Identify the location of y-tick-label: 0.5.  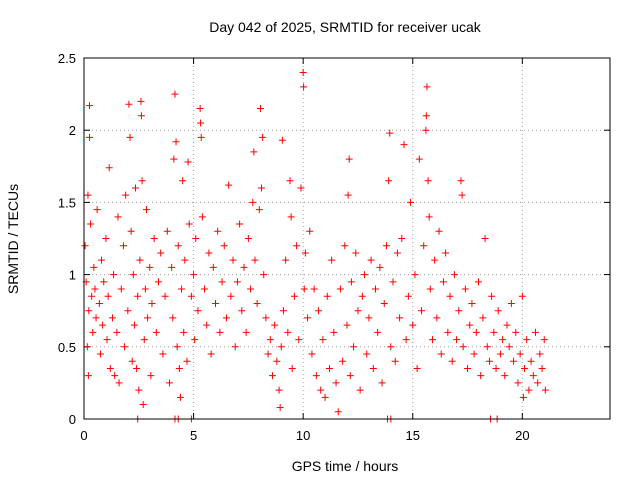
(67, 347).